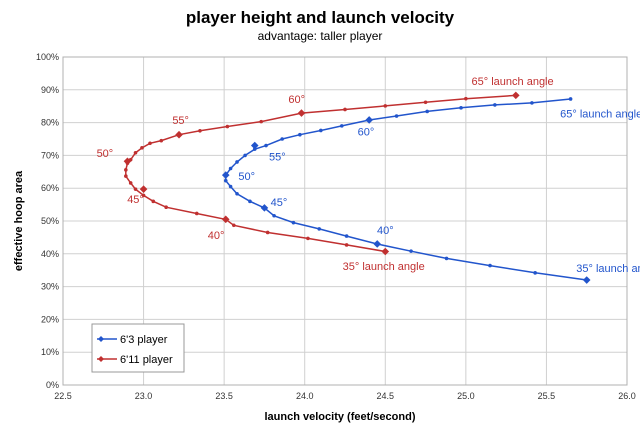 The height and width of the screenshot is (435, 640). Describe the element at coordinates (146, 360) in the screenshot. I see `legend-label-2: 6'11 player` at that location.